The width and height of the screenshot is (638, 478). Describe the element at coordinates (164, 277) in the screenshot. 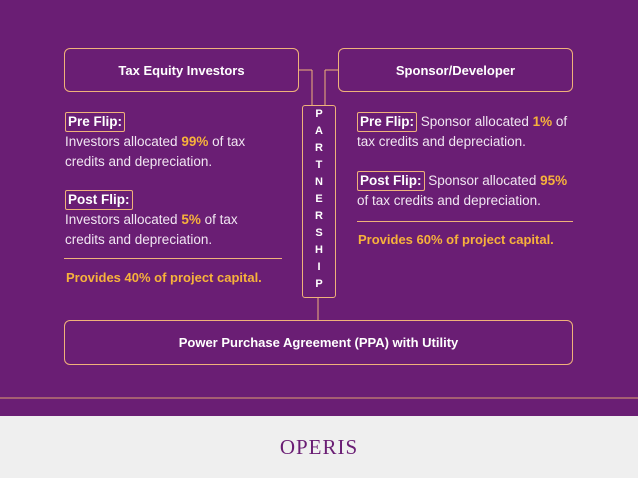

I see `left-capital: Provides 40% of project capital.` at that location.